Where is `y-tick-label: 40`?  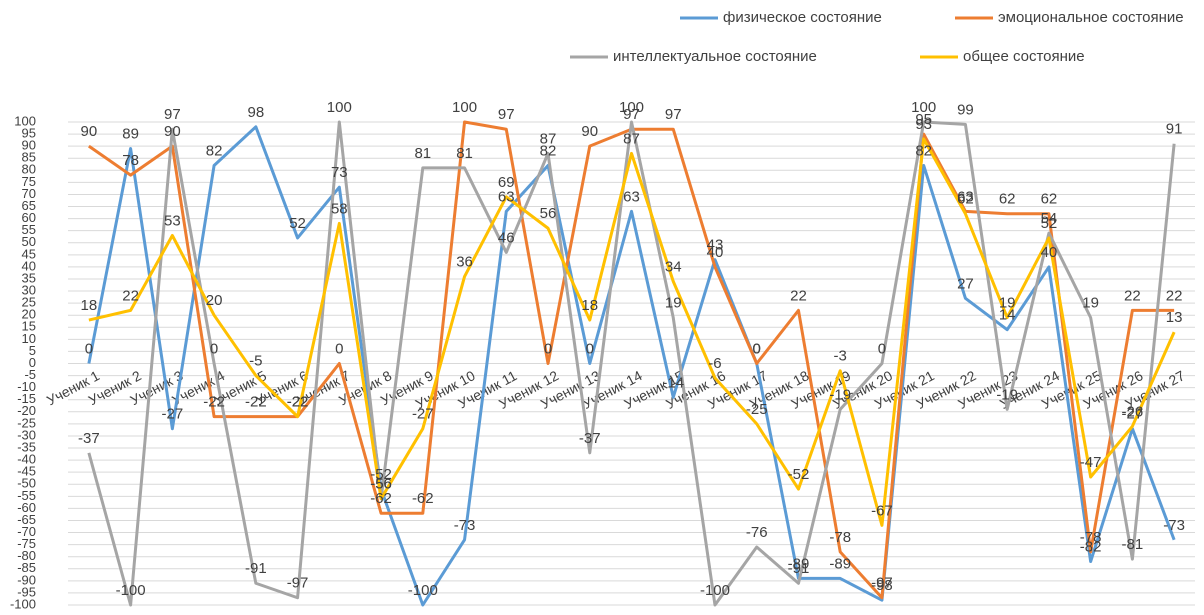 y-tick-label: 40 is located at coordinates (29, 265).